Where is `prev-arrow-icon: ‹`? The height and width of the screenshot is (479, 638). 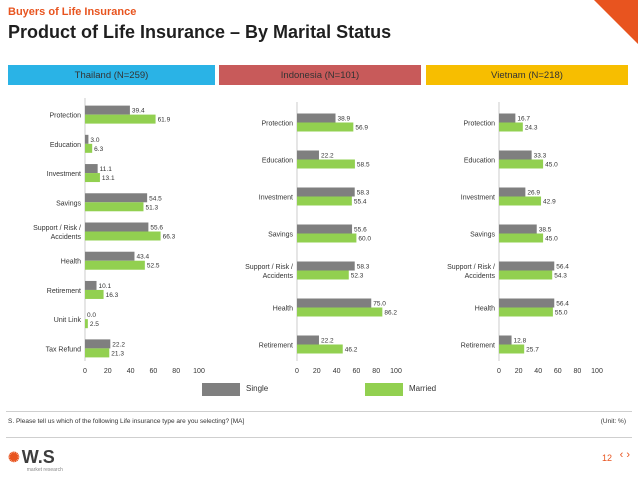 prev-arrow-icon: ‹ is located at coordinates (621, 455).